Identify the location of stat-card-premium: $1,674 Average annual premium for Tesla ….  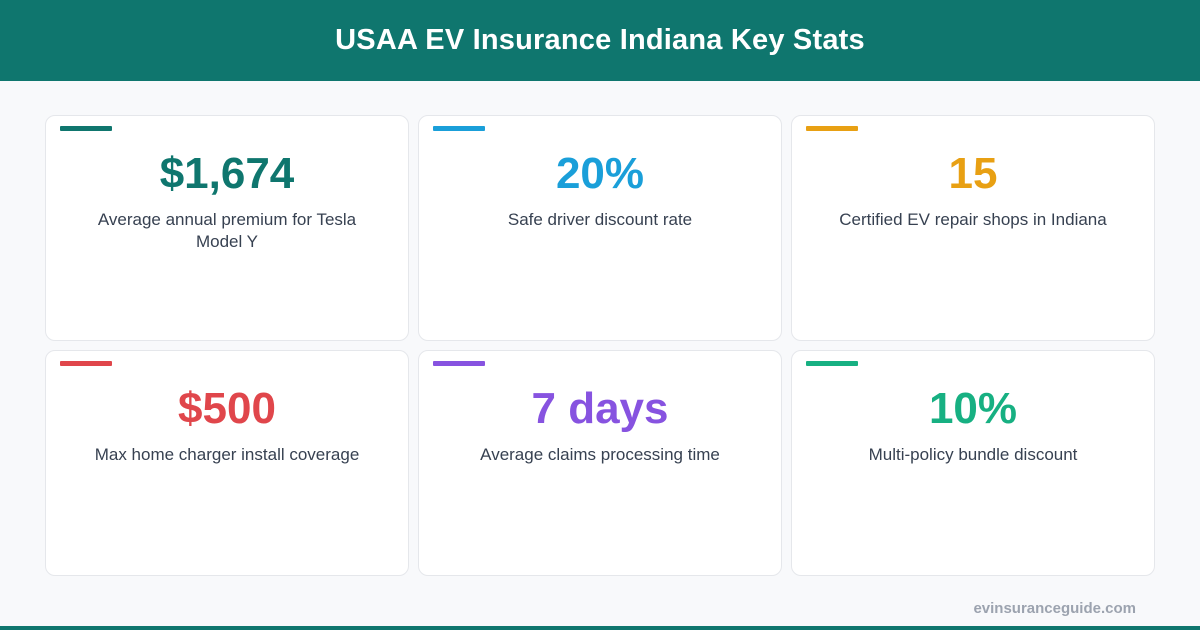
(227, 228).